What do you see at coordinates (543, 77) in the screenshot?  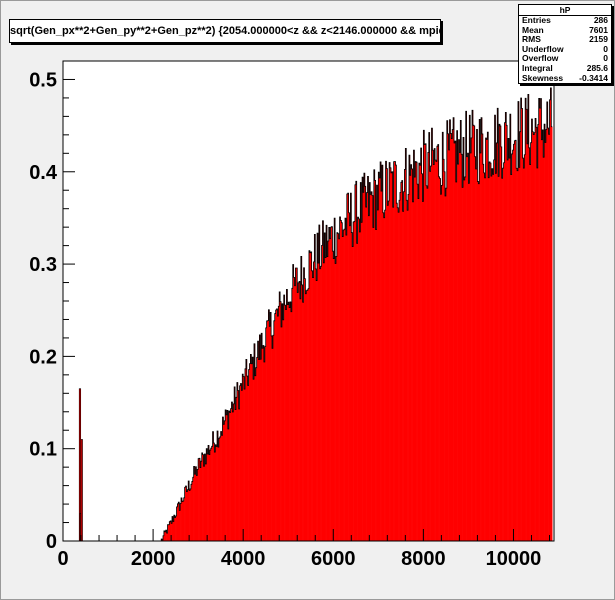 I see `stats-label: Skewness` at bounding box center [543, 77].